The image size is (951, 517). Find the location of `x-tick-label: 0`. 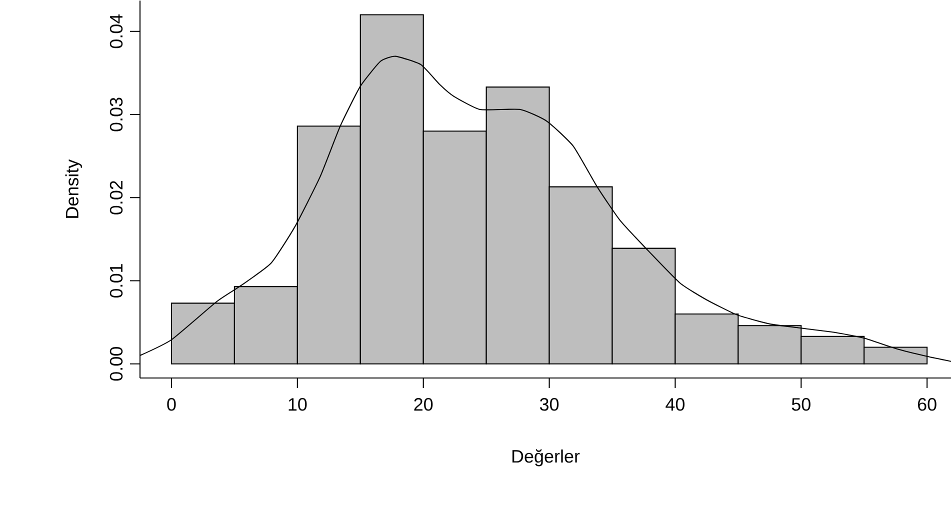

x-tick-label: 0 is located at coordinates (171, 404).